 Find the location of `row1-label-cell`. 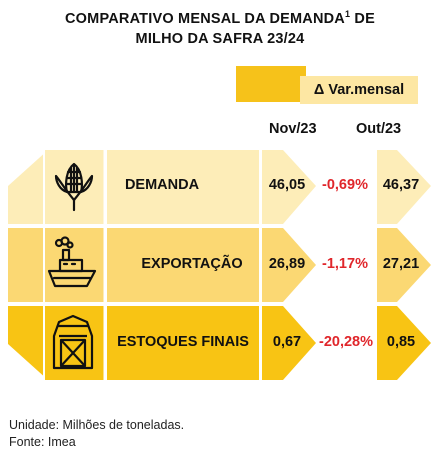

row1-label-cell is located at coordinates (183, 187).